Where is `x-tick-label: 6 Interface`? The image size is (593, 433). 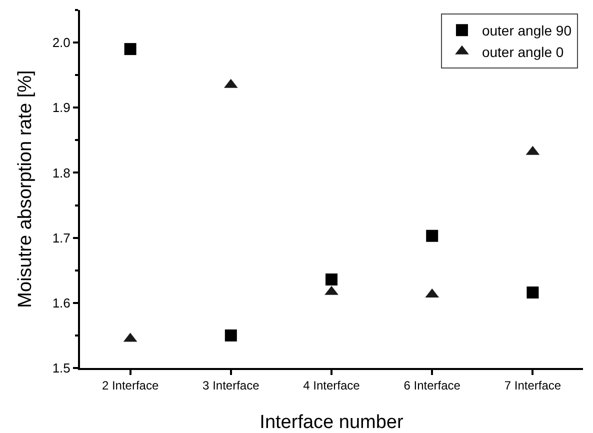
x-tick-label: 6 Interface is located at coordinates (432, 385).